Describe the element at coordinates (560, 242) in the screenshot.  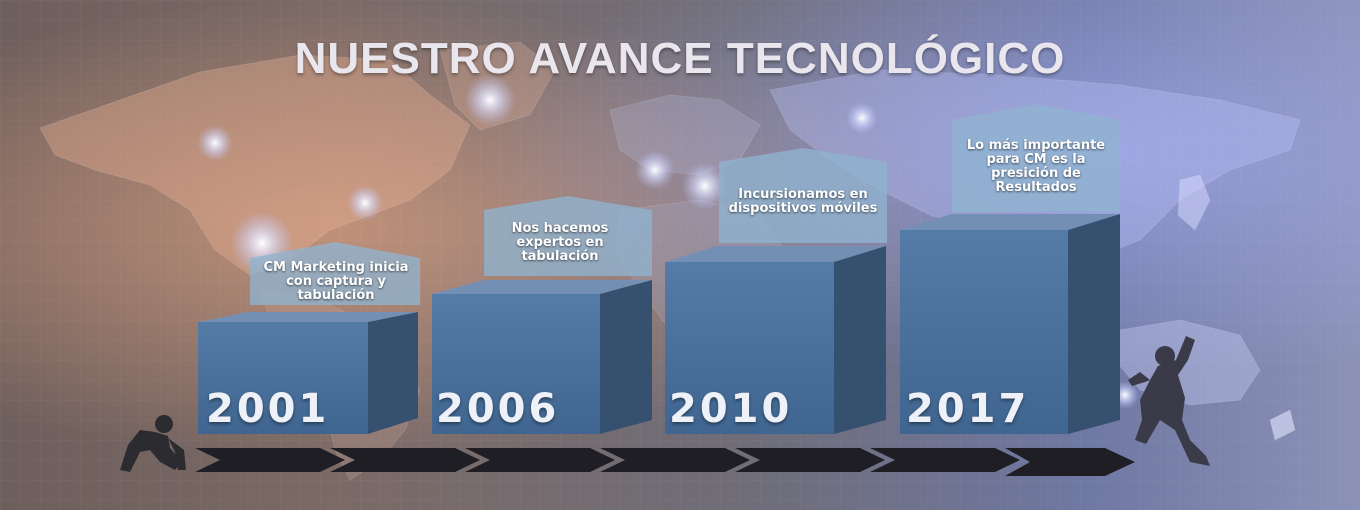
I see `milestone-label-2006: Nos hacemos expertos en tabulación` at that location.